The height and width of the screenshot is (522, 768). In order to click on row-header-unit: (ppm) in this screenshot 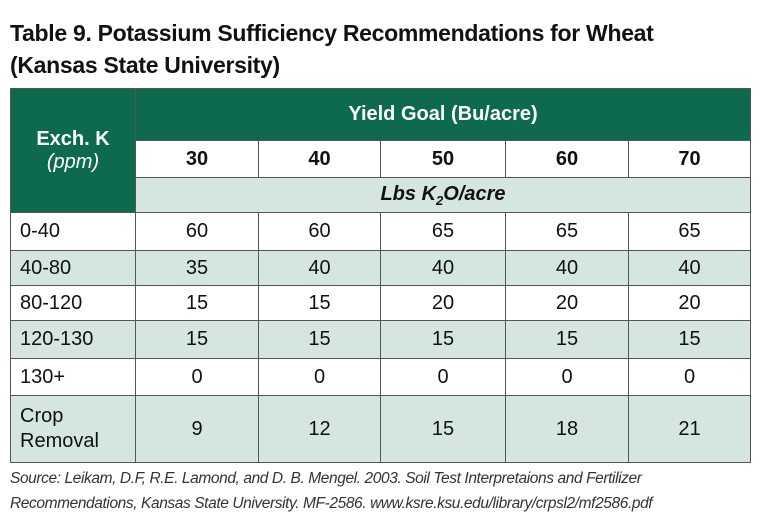, I will do `click(73, 161)`.